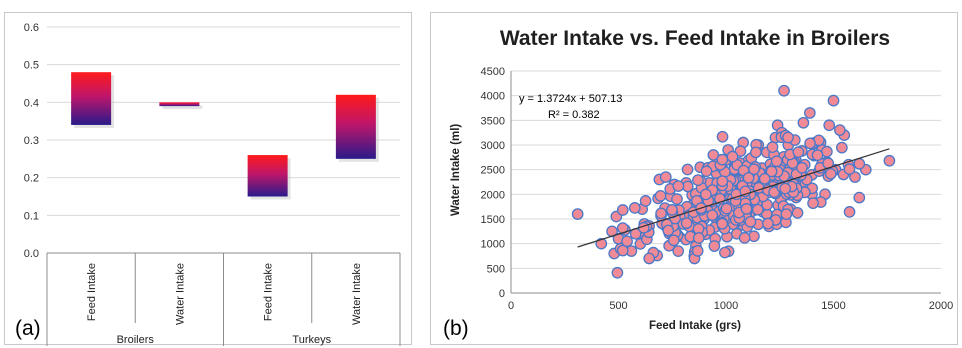  Describe the element at coordinates (456, 328) in the screenshot. I see `panel-label-b: (b)` at that location.